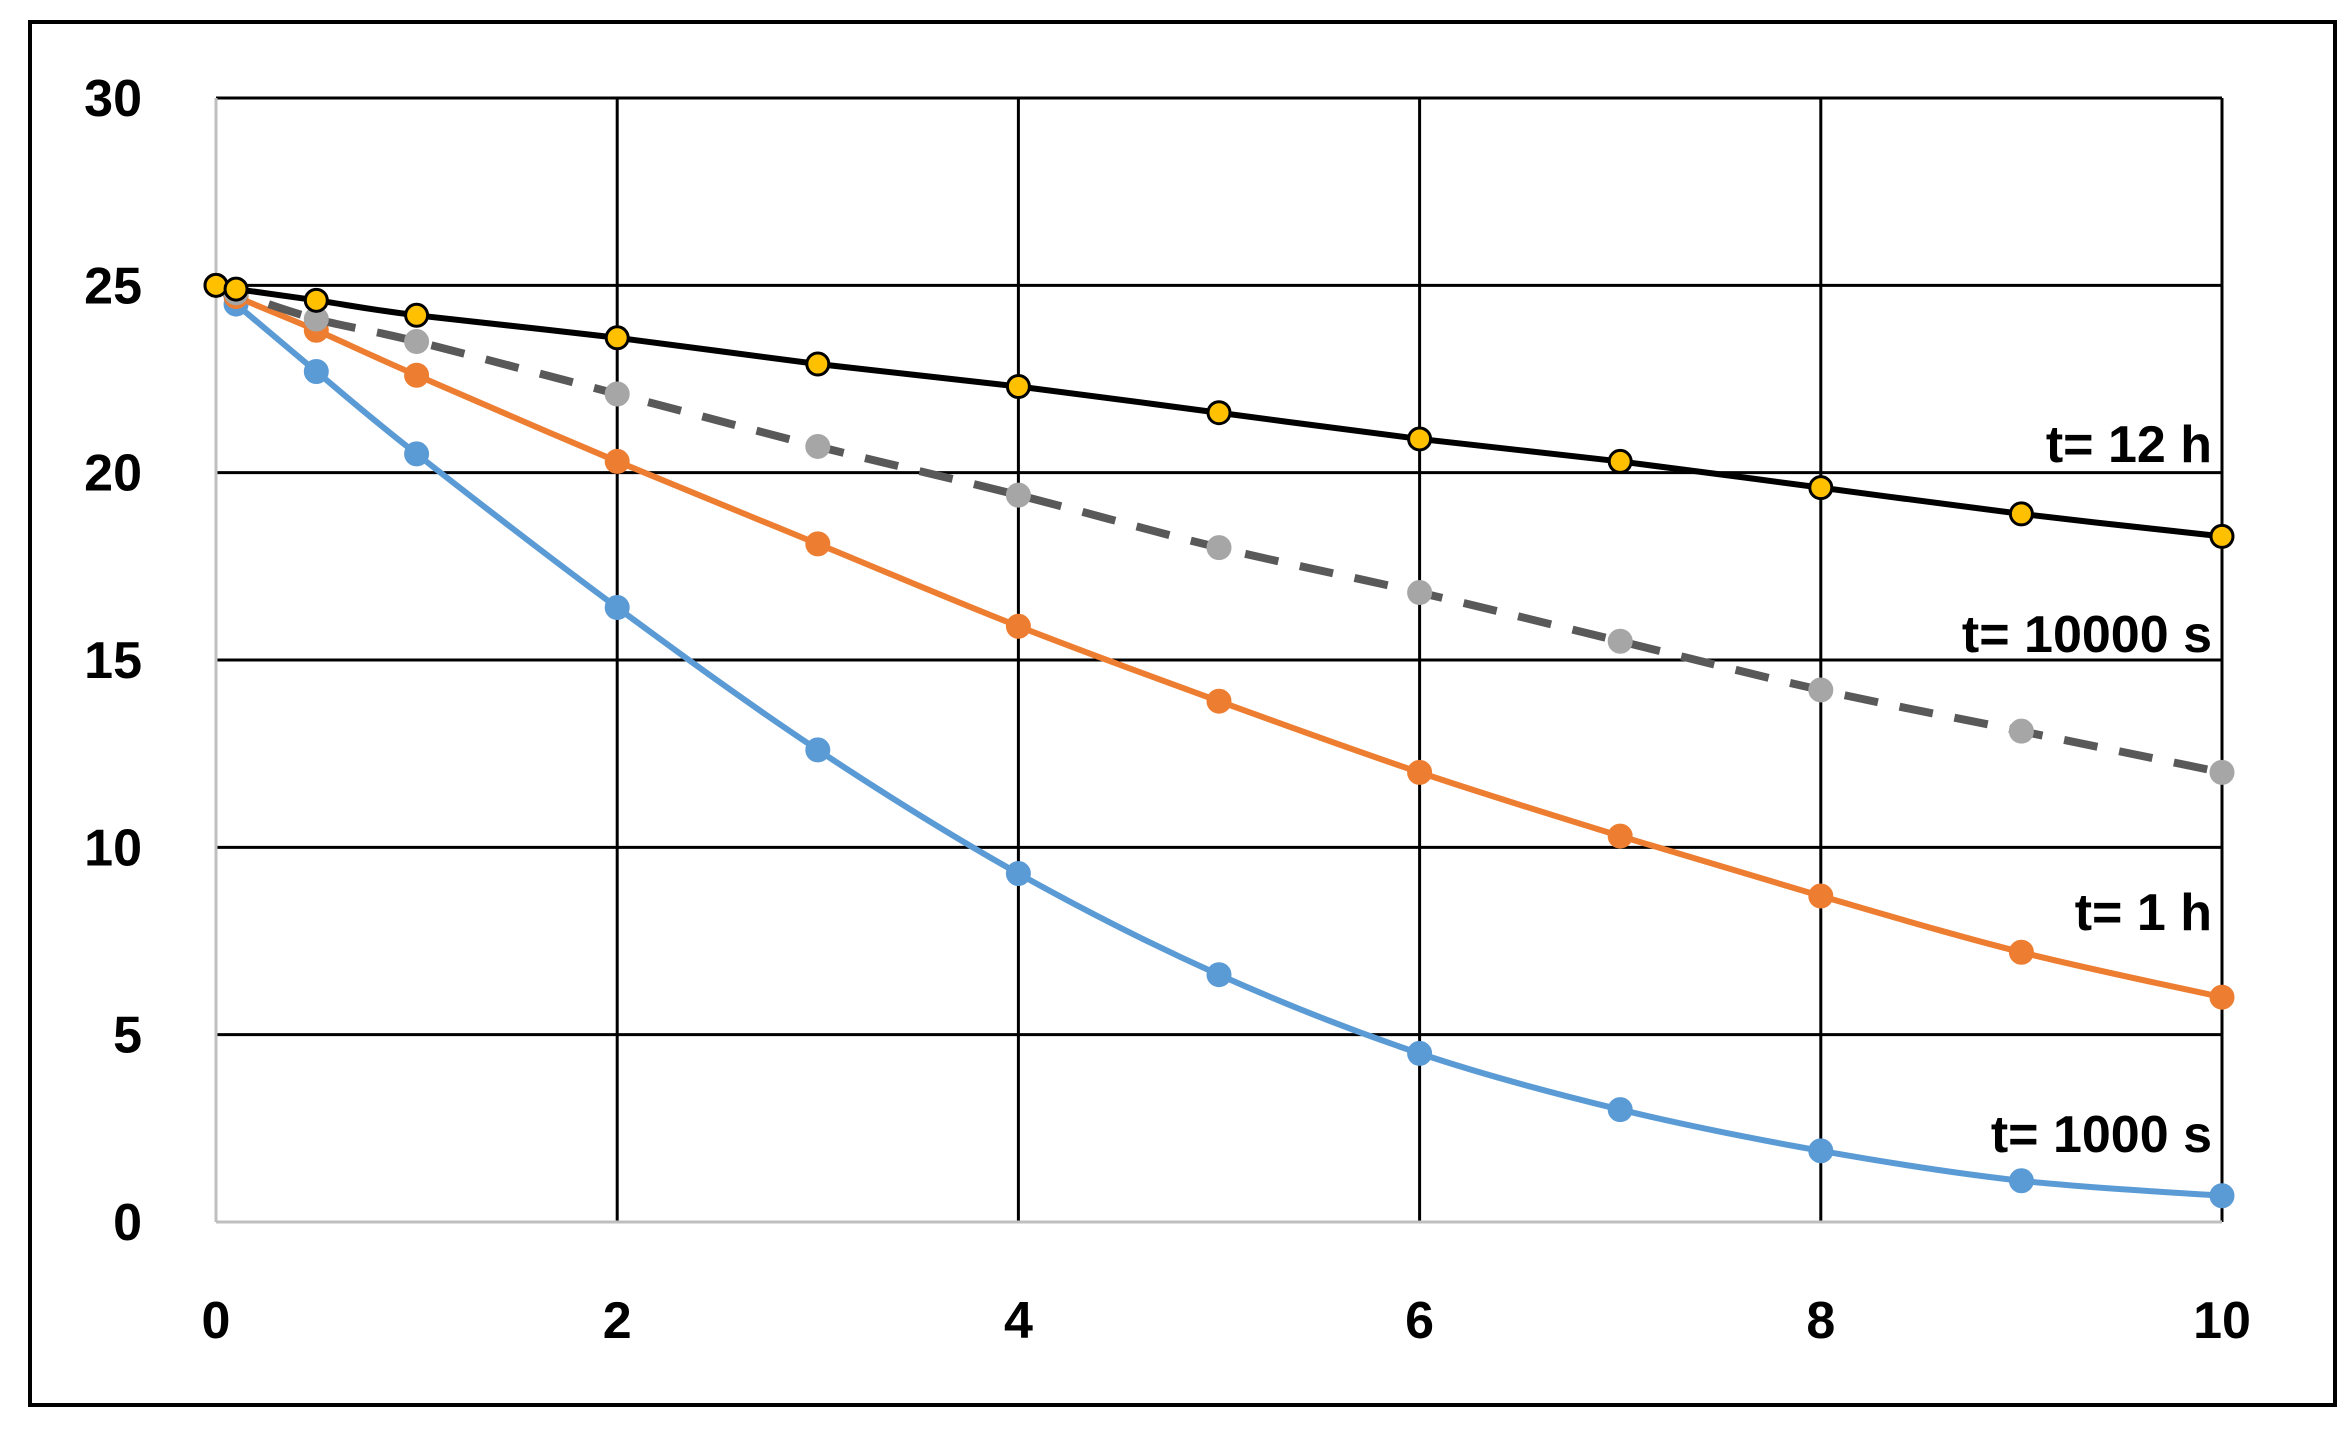 The image size is (2352, 1432). What do you see at coordinates (2087, 790) in the screenshot?
I see `series-labels: t= 12 h t= 10000 s t= 1 h t= 1000 s` at bounding box center [2087, 790].